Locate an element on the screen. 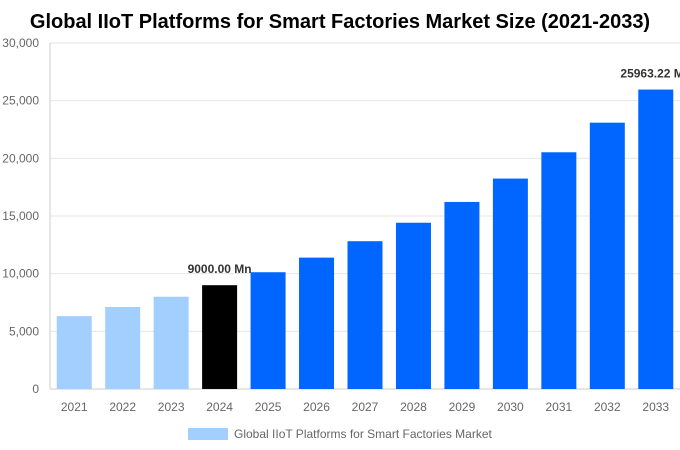  x-tick-label: 2029 is located at coordinates (462, 407).